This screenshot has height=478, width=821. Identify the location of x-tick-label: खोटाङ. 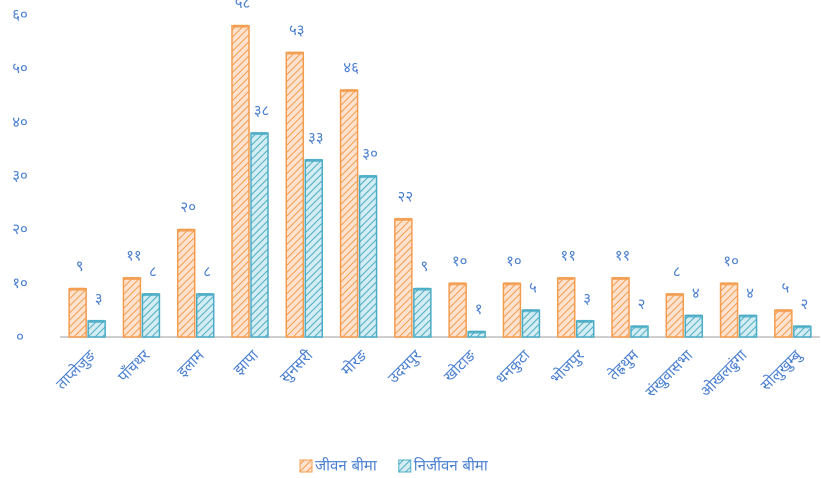
(459, 365).